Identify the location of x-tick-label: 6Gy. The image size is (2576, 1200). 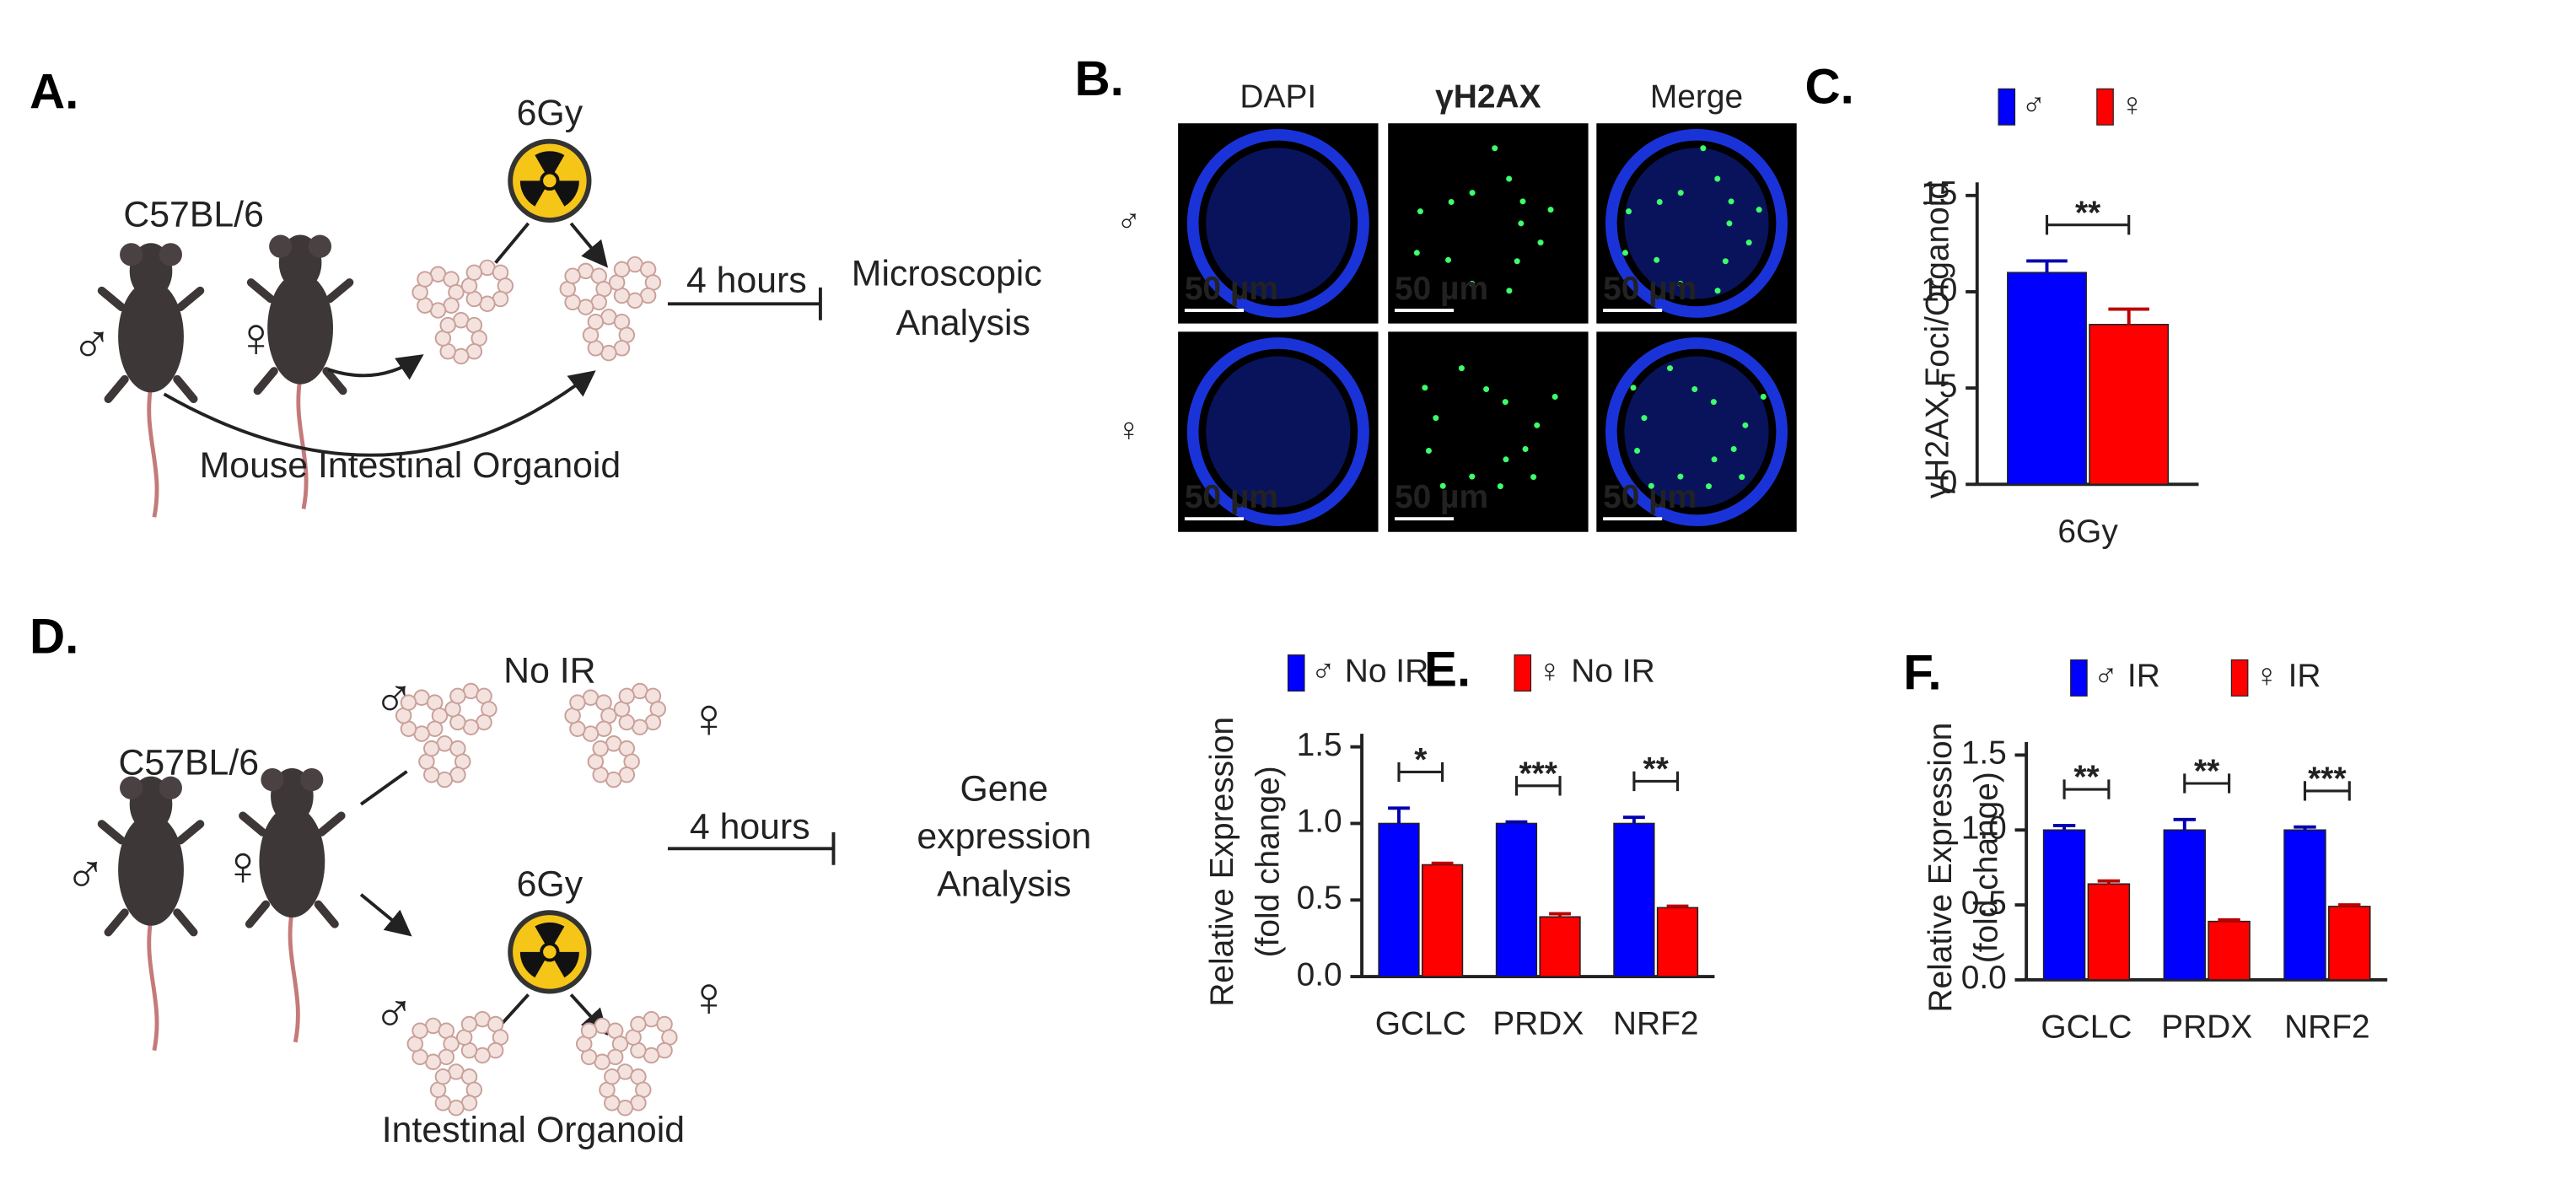
(2087, 532).